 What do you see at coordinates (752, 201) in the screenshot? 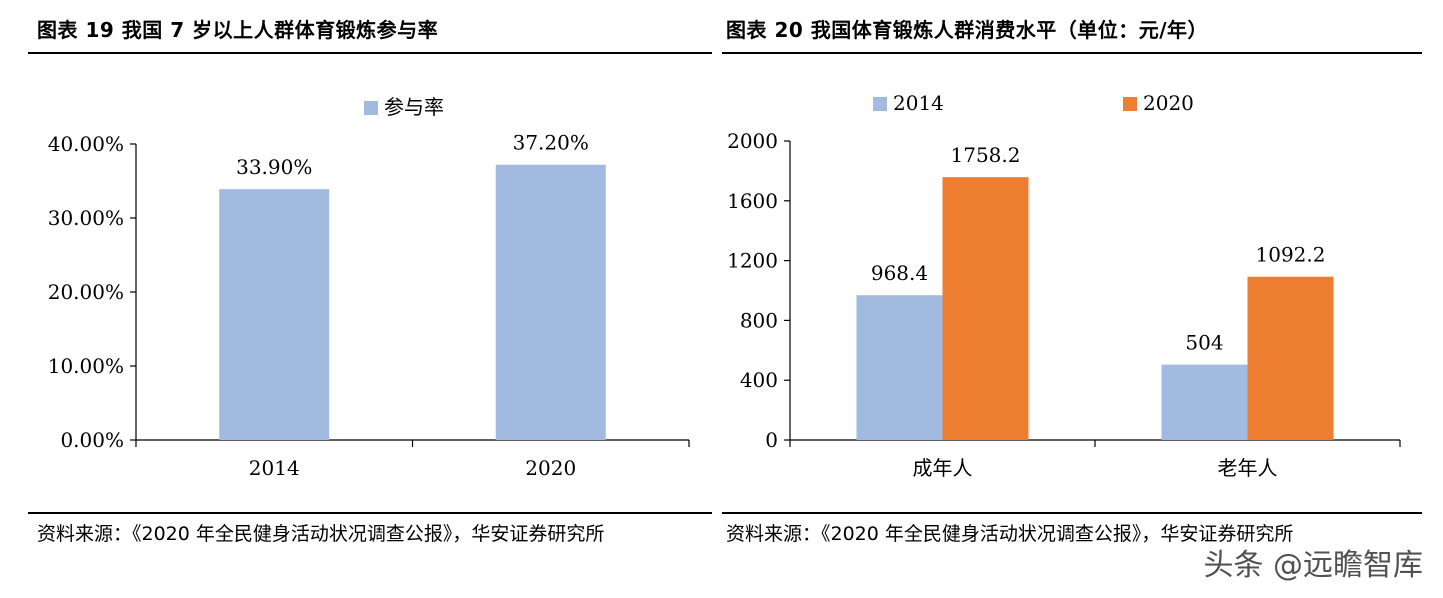
I see `y-tick-label: 1600` at bounding box center [752, 201].